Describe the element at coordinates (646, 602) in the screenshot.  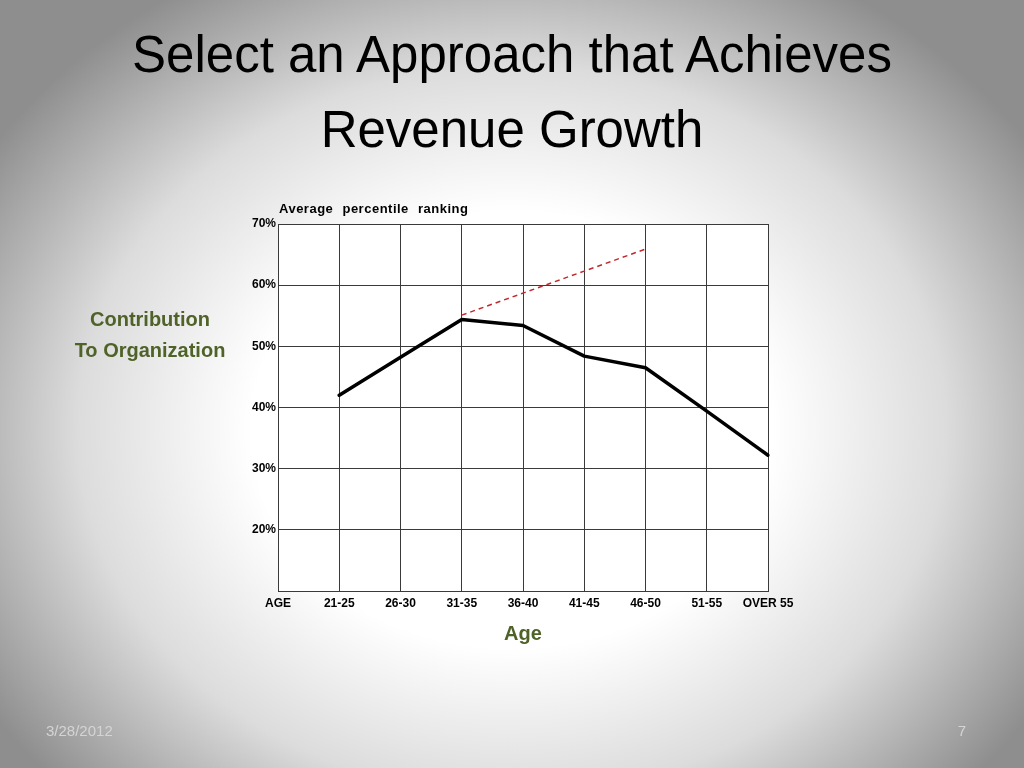
I see `x-tick-label: 46-50` at that location.